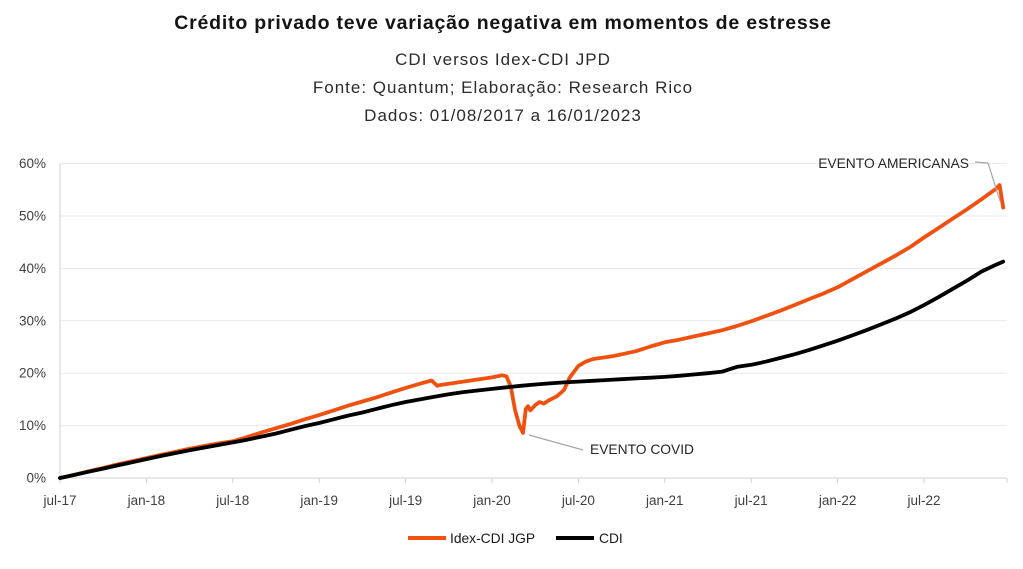 The height and width of the screenshot is (569, 1023). What do you see at coordinates (893, 163) in the screenshot?
I see `annotation-evento-americanas: EVENTO AMERICANAS` at bounding box center [893, 163].